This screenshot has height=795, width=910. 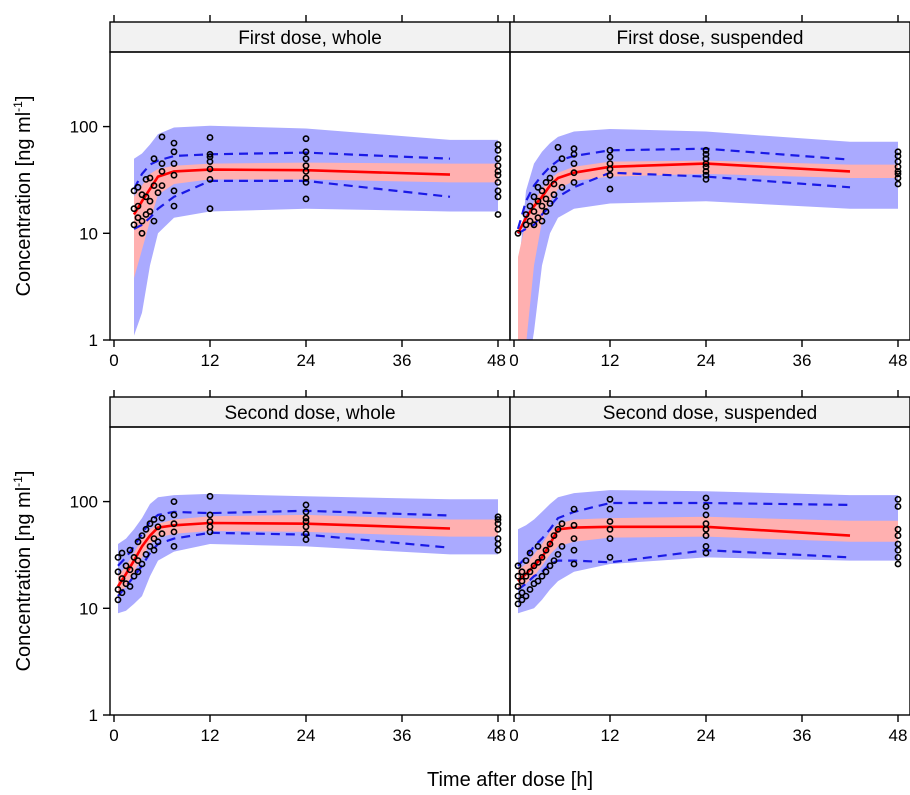 What do you see at coordinates (24, 99) in the screenshot?
I see `y-axis-title-close: ]` at bounding box center [24, 99].